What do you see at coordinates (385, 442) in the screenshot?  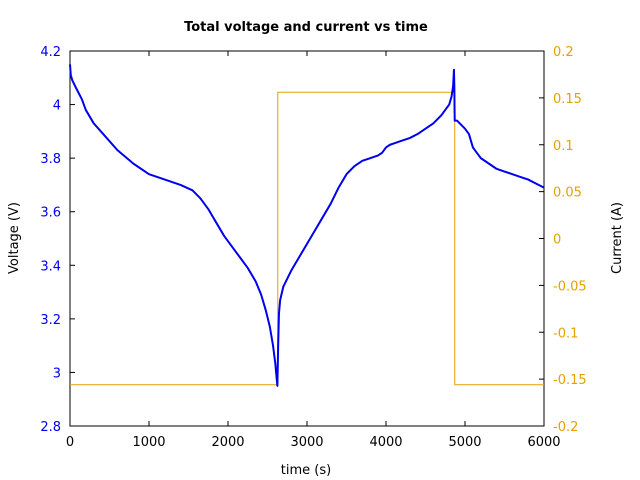 I see `x-tick-label: 4000` at bounding box center [385, 442].